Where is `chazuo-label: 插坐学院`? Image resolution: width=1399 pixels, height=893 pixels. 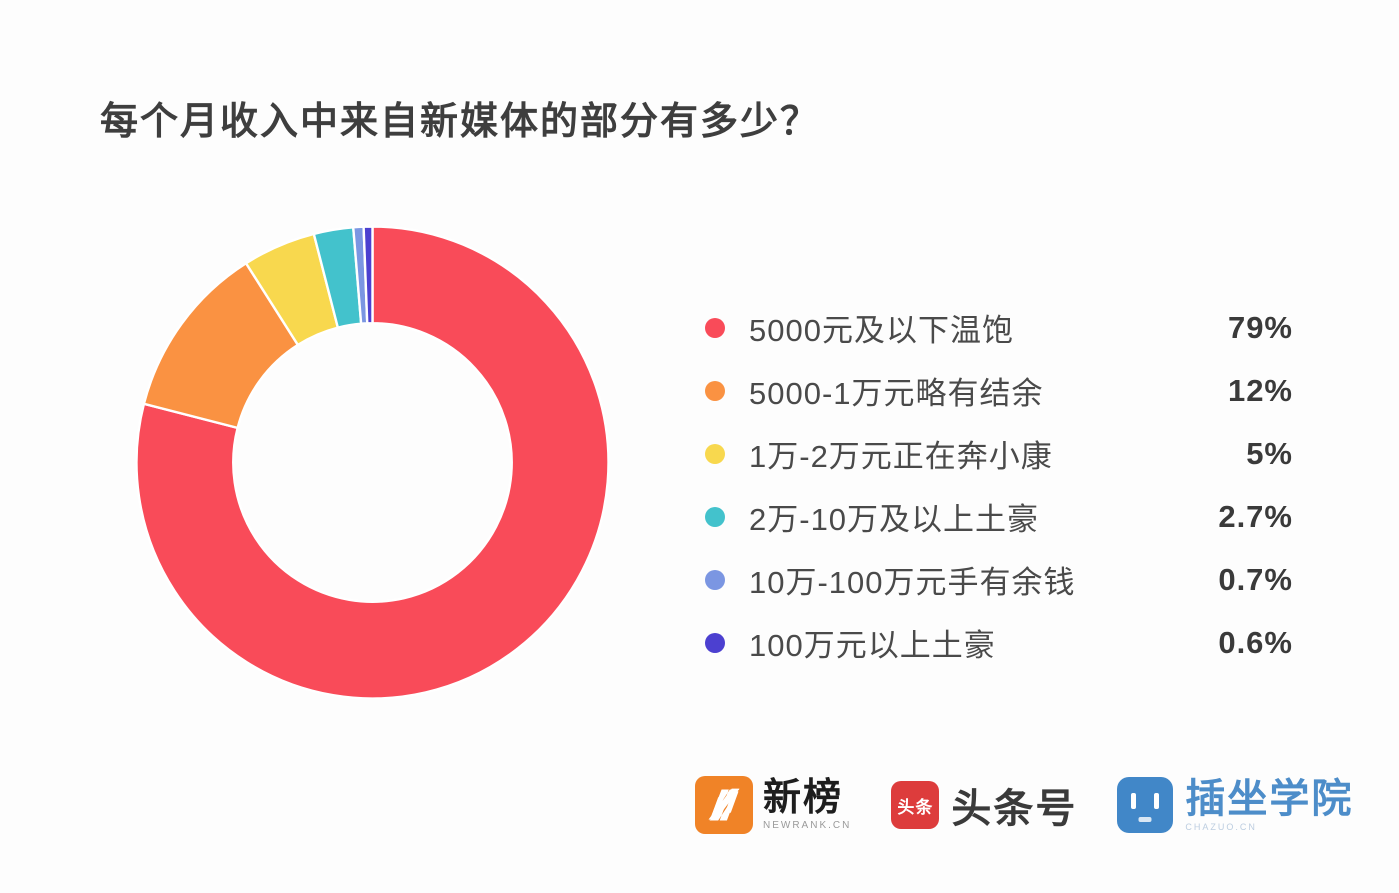
chazuo-label: 插坐学院 is located at coordinates (1269, 799).